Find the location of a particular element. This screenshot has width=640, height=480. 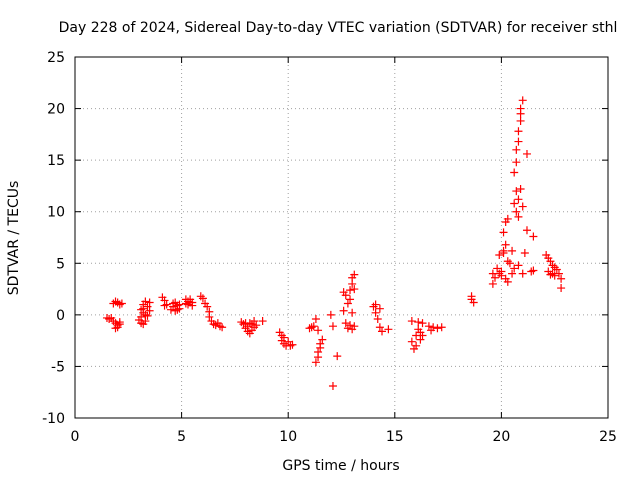

x-tick-label: 5 is located at coordinates (181, 437).